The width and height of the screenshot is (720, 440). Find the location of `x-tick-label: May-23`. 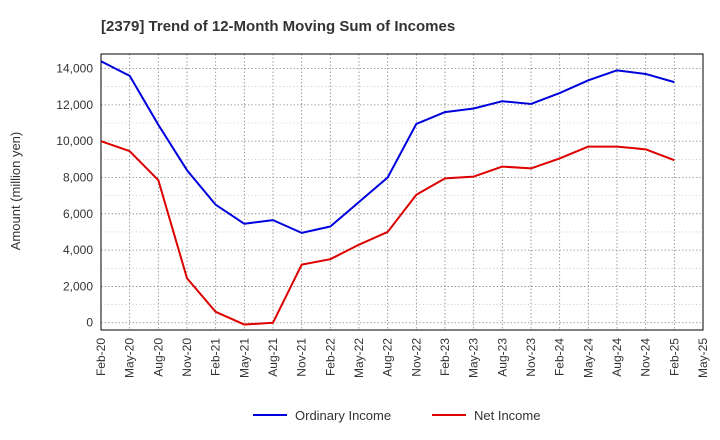

x-tick-label: May-23 is located at coordinates (474, 358).